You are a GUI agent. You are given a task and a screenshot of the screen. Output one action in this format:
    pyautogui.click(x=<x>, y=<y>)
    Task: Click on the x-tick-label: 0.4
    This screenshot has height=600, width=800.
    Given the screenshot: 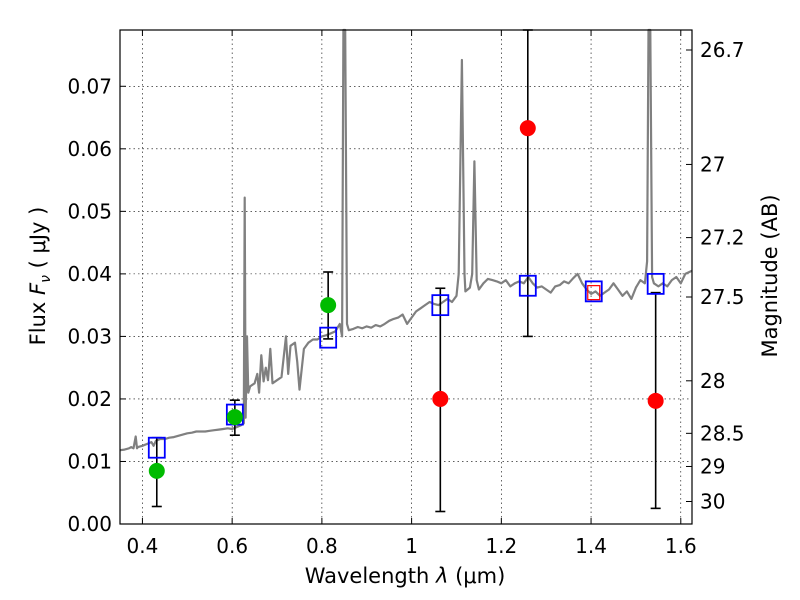 What is the action you would take?
    pyautogui.click(x=143, y=546)
    